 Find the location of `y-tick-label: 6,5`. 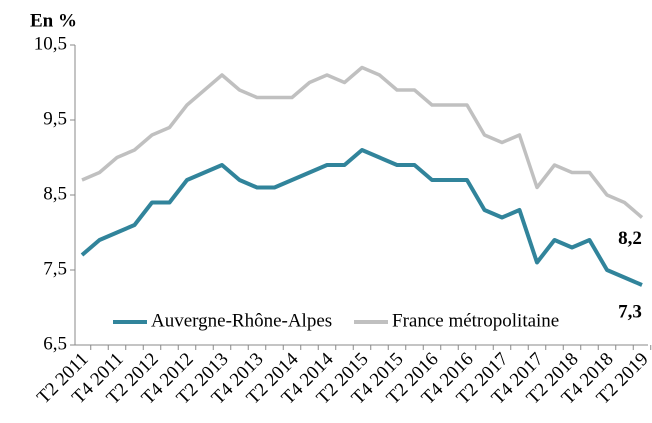

y-tick-label: 6,5 is located at coordinates (55, 343).